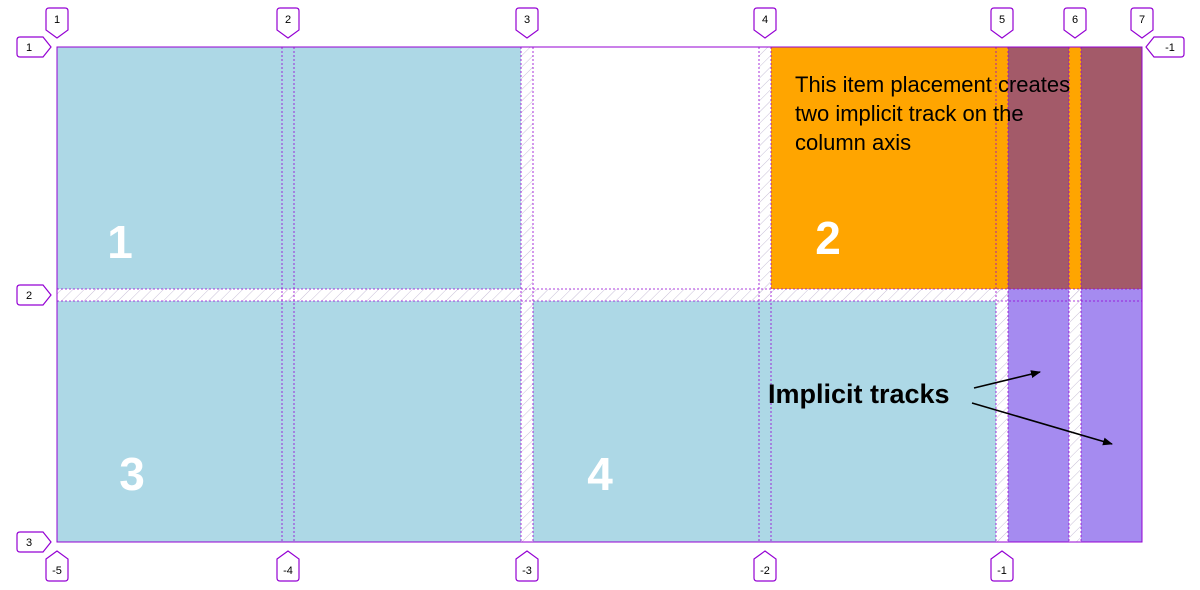 The height and width of the screenshot is (590, 1200). What do you see at coordinates (1075, 20) in the screenshot?
I see `line-number-label: 6` at bounding box center [1075, 20].